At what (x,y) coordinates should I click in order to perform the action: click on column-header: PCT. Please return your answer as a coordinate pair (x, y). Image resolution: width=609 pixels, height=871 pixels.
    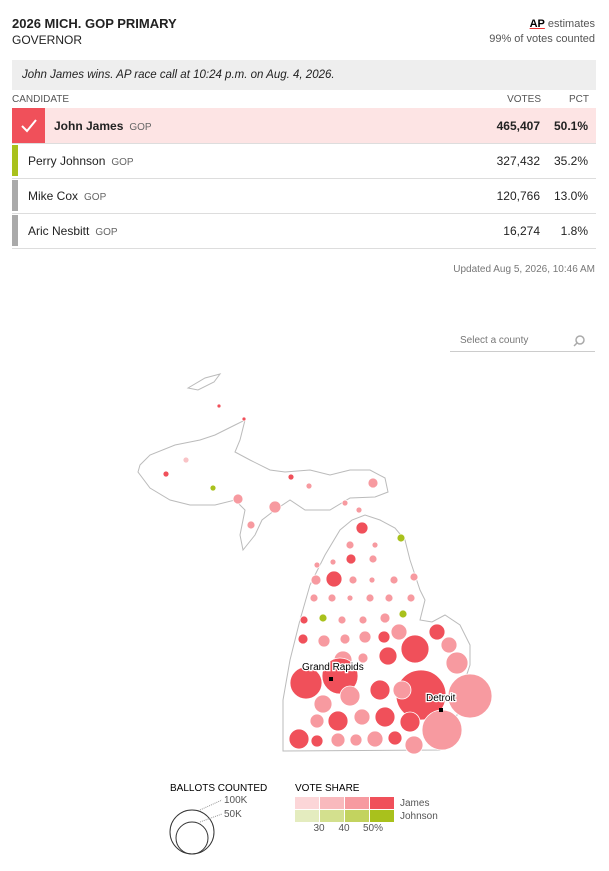
    Looking at the image, I should click on (579, 99).